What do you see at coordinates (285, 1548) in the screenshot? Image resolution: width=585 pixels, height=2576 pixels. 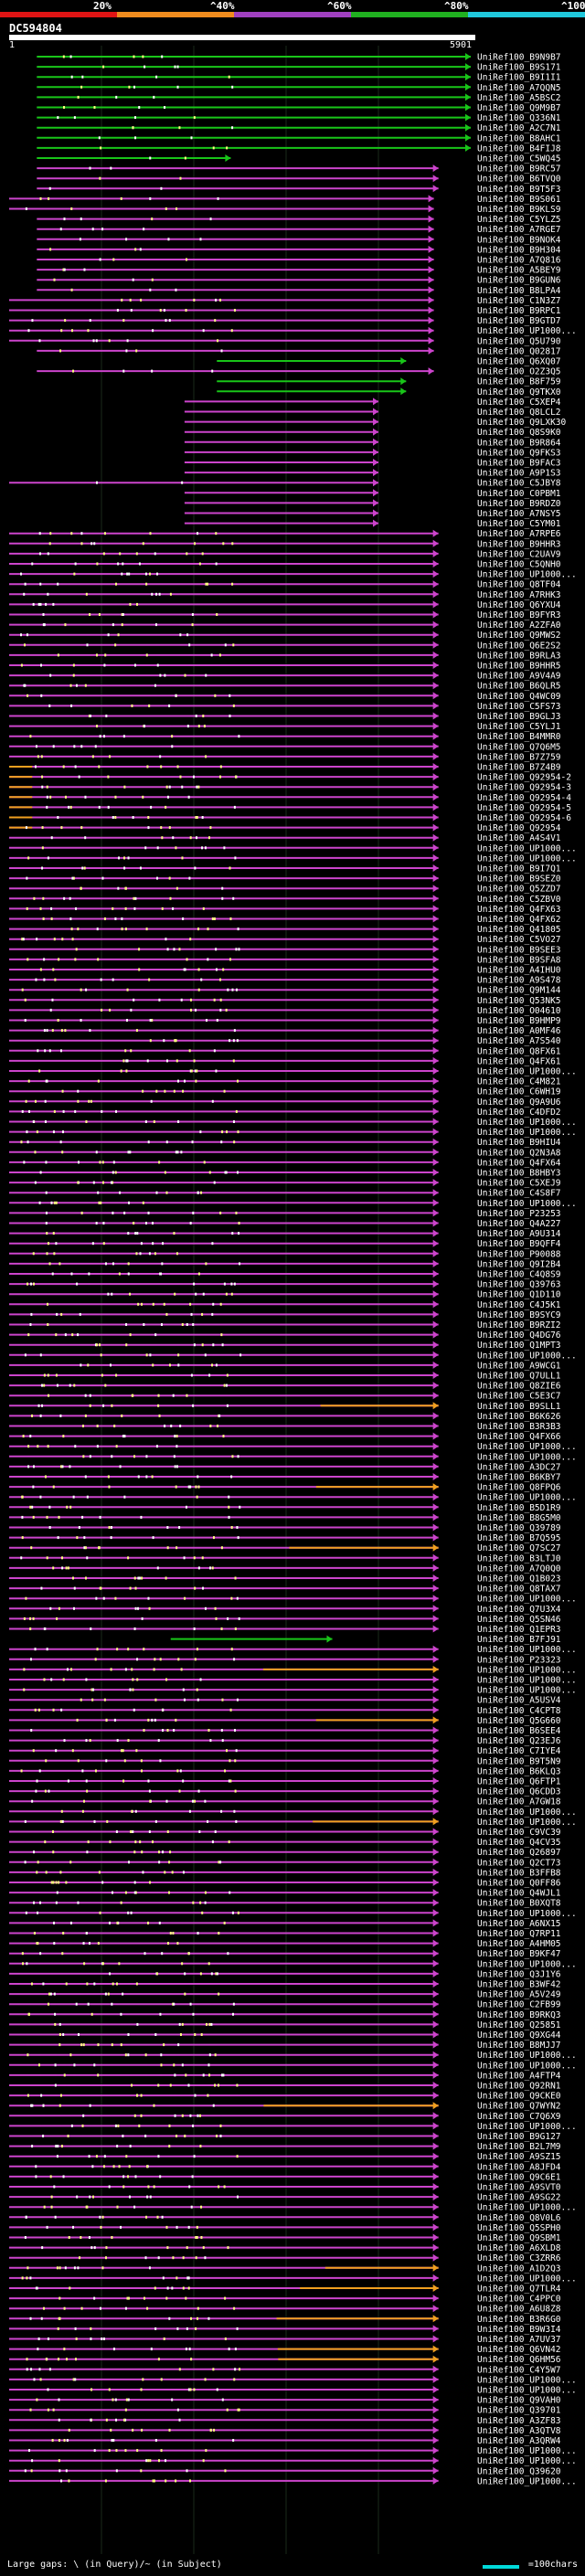 I see `hit-row: UniRef100_Q7SC27` at bounding box center [285, 1548].